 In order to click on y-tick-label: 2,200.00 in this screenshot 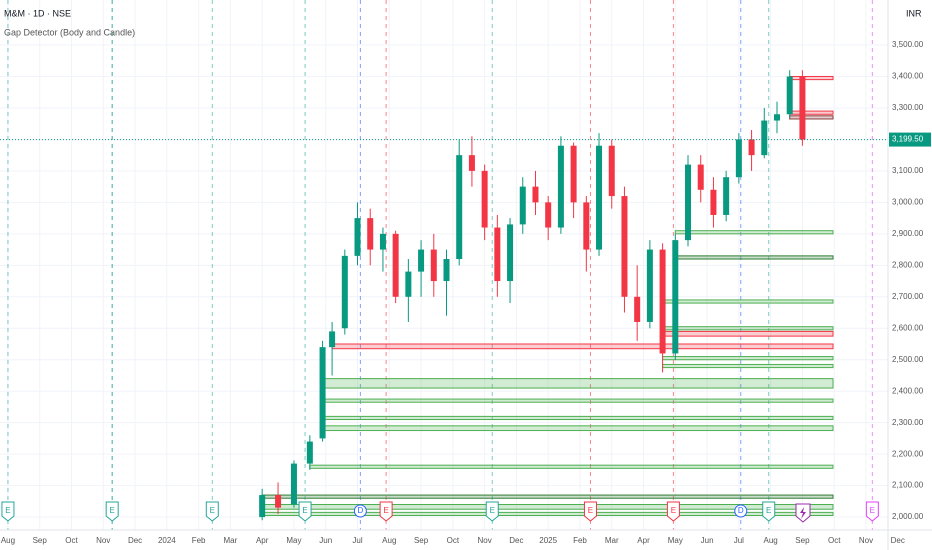, I will do `click(908, 453)`.